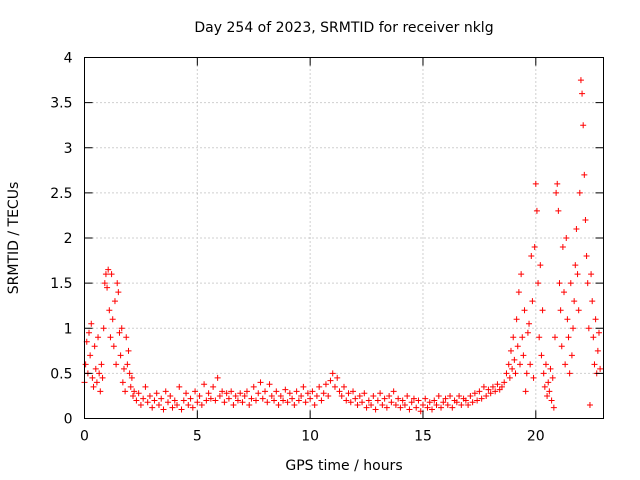 Image resolution: width=640 pixels, height=480 pixels. Describe the element at coordinates (310, 437) in the screenshot. I see `x-tick-label: 10` at that location.